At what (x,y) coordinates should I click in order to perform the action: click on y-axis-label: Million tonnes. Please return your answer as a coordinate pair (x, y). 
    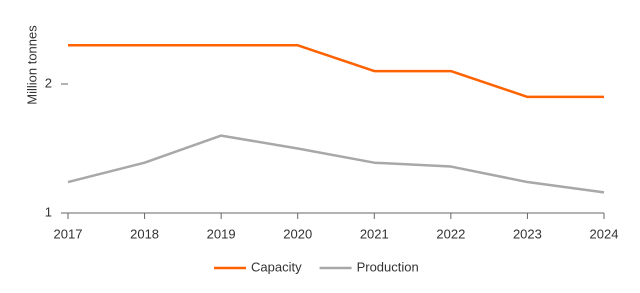
    Looking at the image, I should click on (31, 65).